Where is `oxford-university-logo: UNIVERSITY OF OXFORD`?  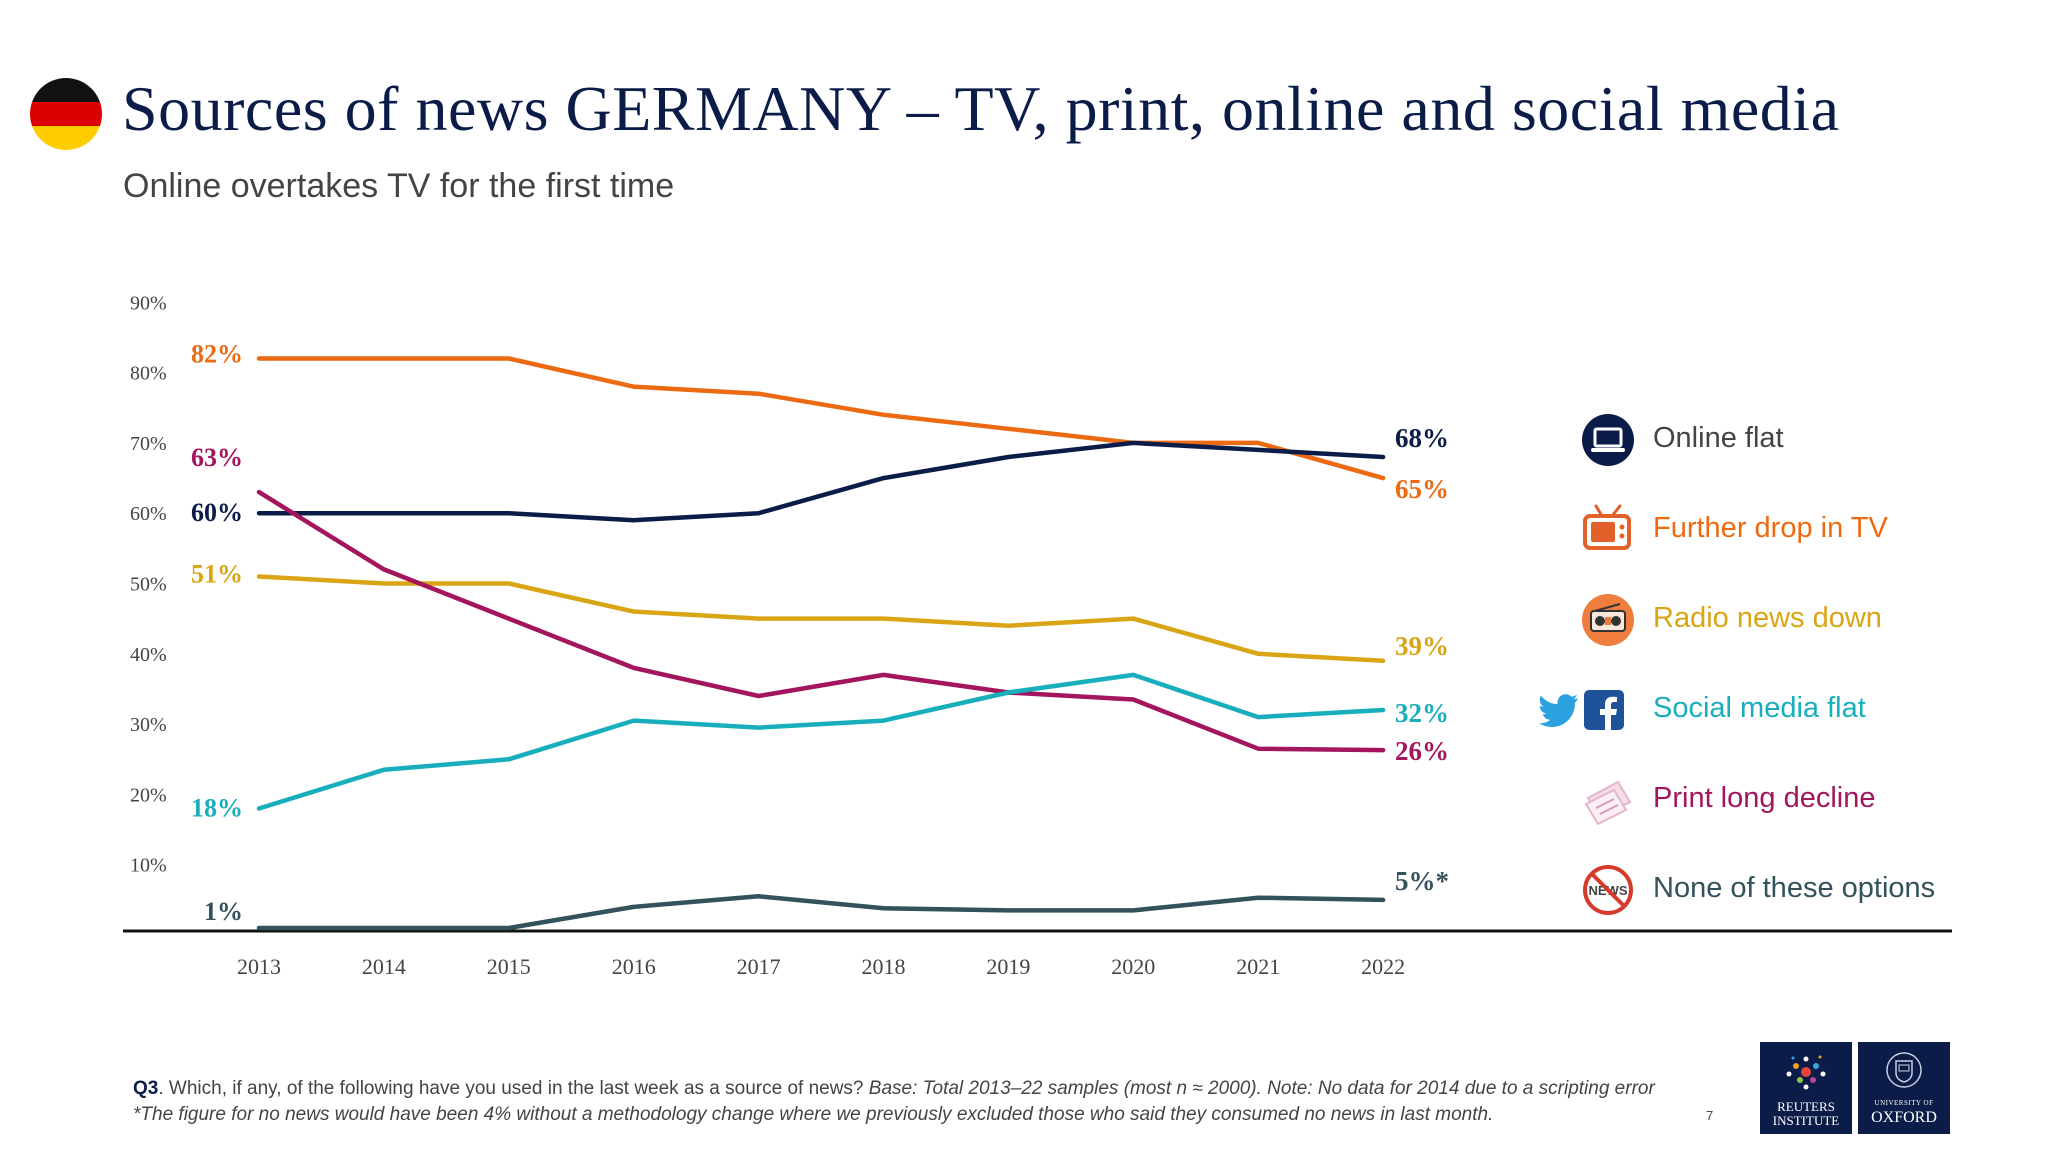
oxford-university-logo: UNIVERSITY OF OXFORD is located at coordinates (1904, 1088).